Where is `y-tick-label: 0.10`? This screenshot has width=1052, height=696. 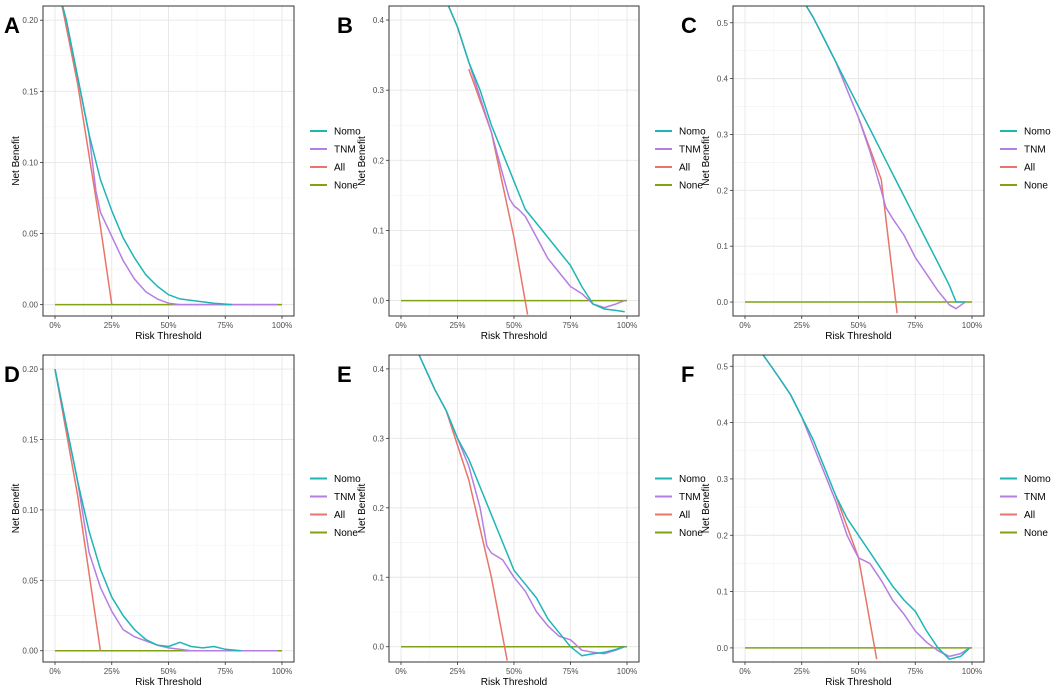
y-tick-label: 0.10 is located at coordinates (30, 162).